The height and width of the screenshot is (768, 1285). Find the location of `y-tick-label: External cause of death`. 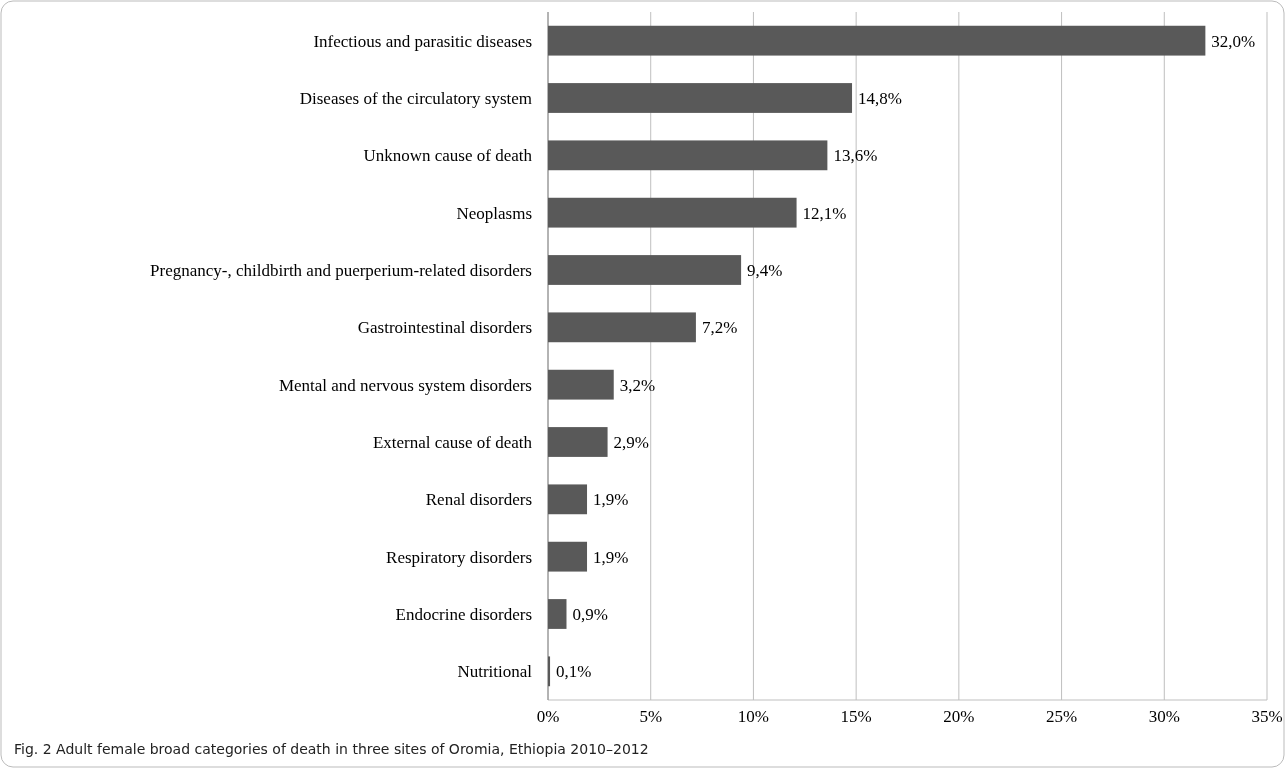

y-tick-label: External cause of death is located at coordinates (452, 442).